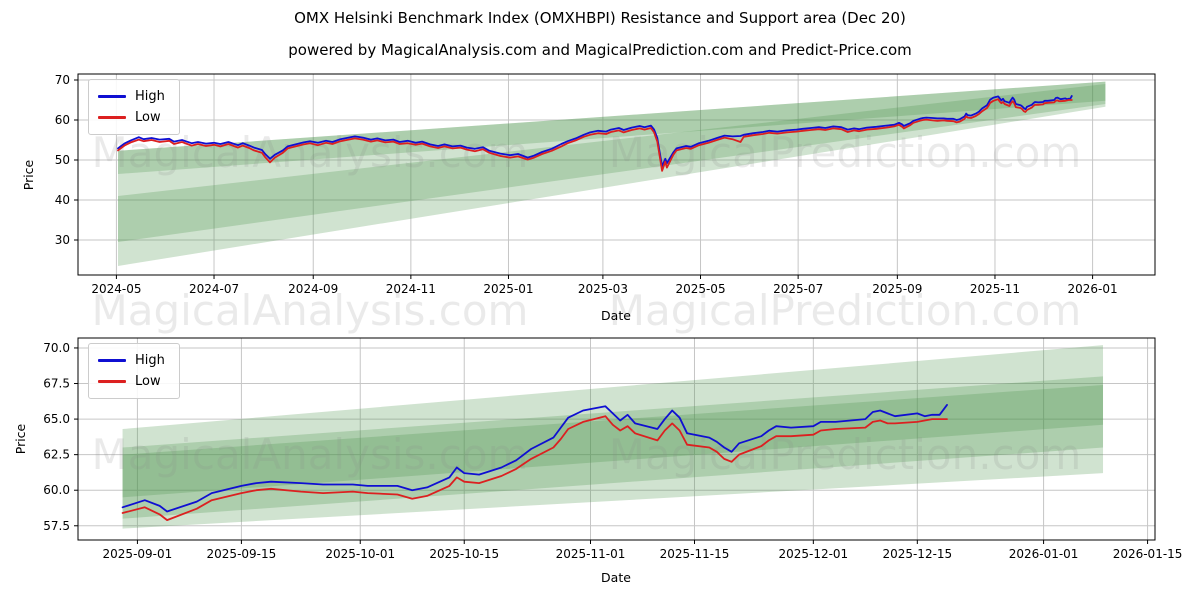 The height and width of the screenshot is (600, 1200). Describe the element at coordinates (1093, 289) in the screenshot. I see `x-tick-label: 2026-01` at that location.